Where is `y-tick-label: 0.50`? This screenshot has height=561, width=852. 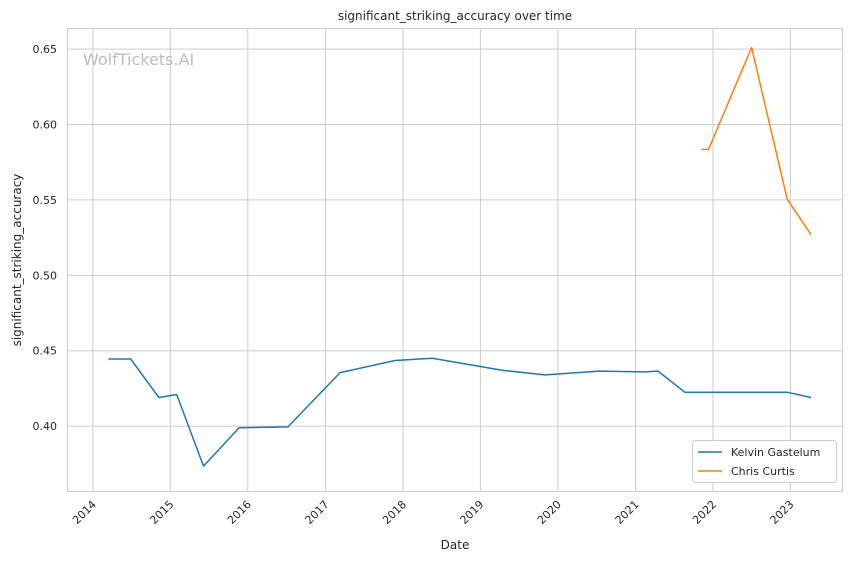
y-tick-label: 0.50 is located at coordinates (45, 275).